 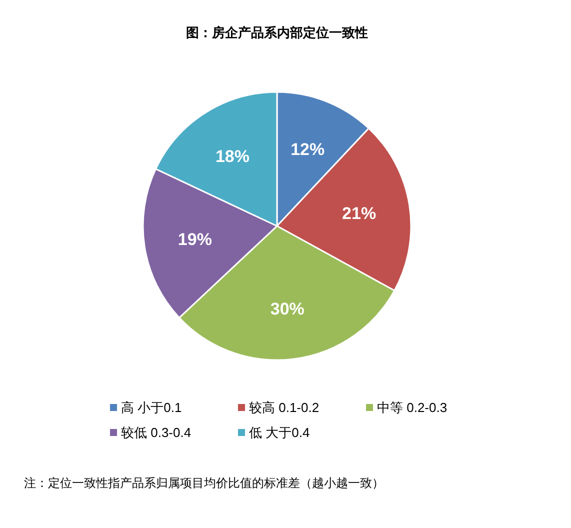 What do you see at coordinates (277, 32) in the screenshot?
I see `chart-title: 图：房企产品系内部定位一致性` at bounding box center [277, 32].